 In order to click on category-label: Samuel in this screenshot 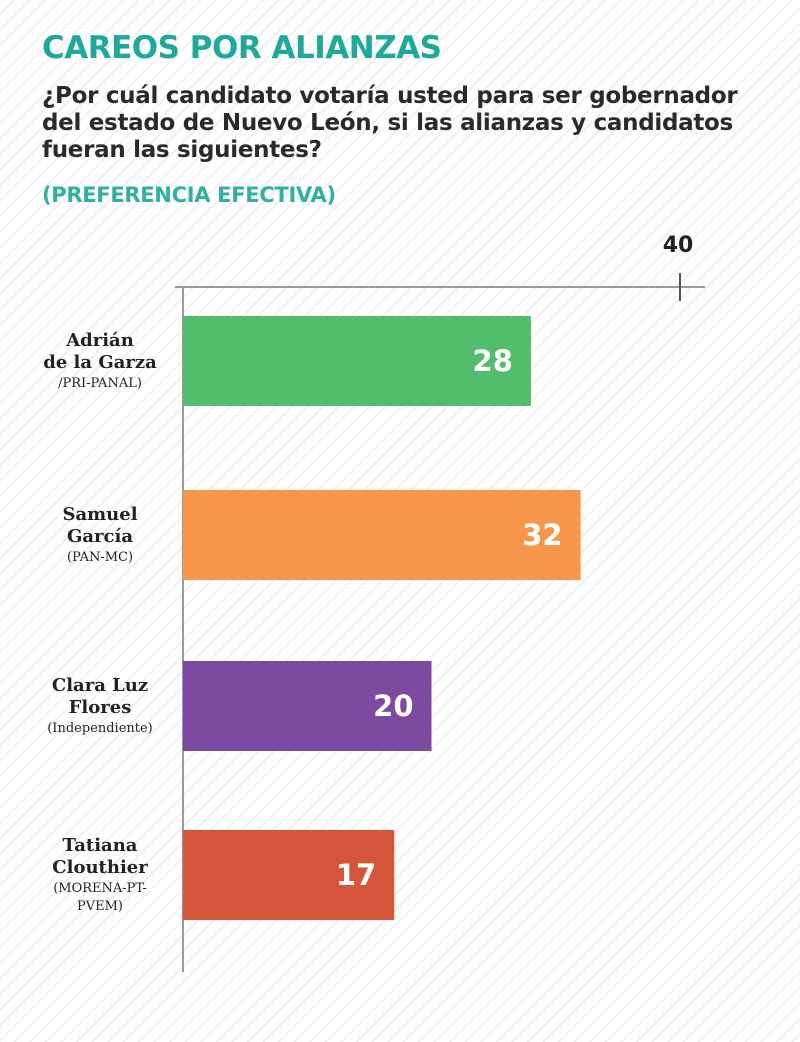, I will do `click(99, 514)`.